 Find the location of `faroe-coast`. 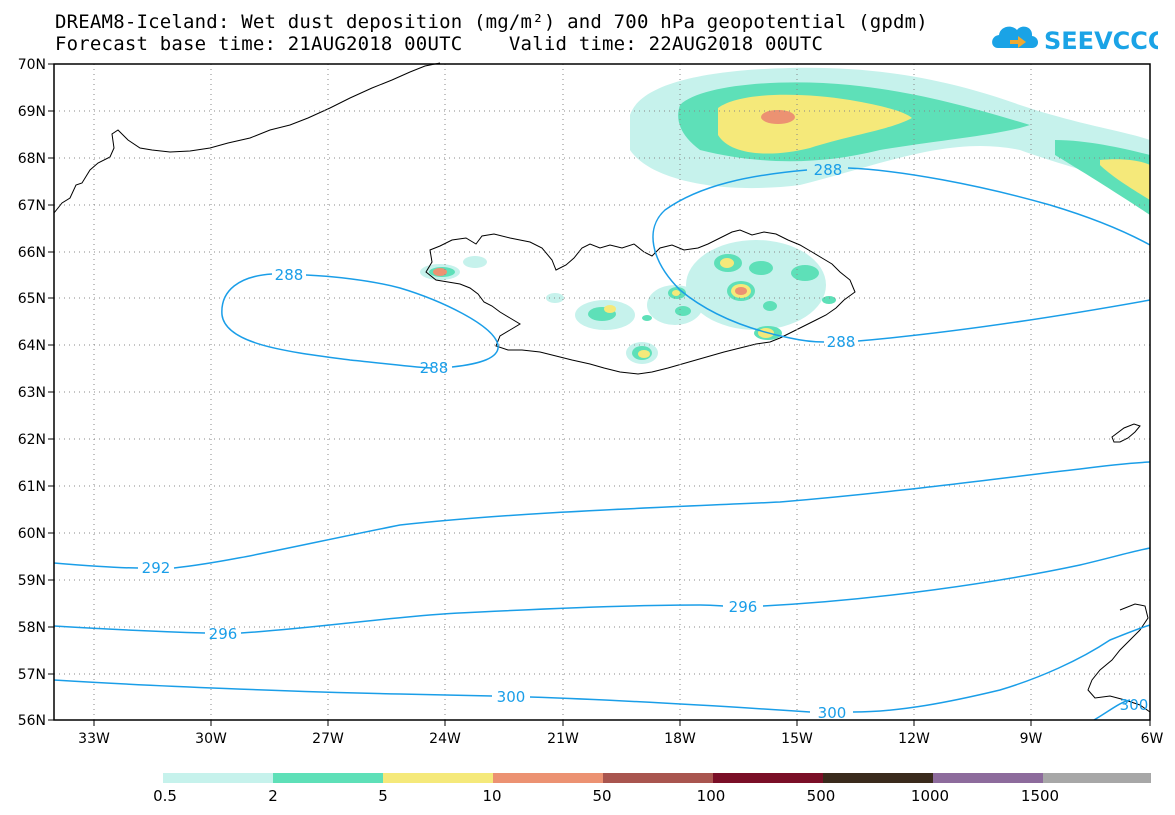

faroe-coast is located at coordinates (1126, 433).